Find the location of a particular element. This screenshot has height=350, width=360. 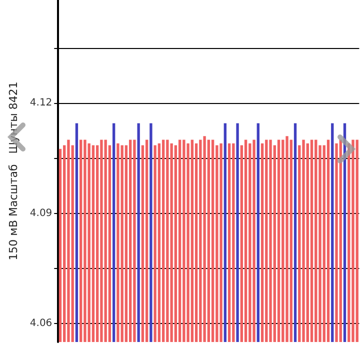

y-axis-title: 150 мВ Масштаб Шунты 8421 is located at coordinates (13, 171).